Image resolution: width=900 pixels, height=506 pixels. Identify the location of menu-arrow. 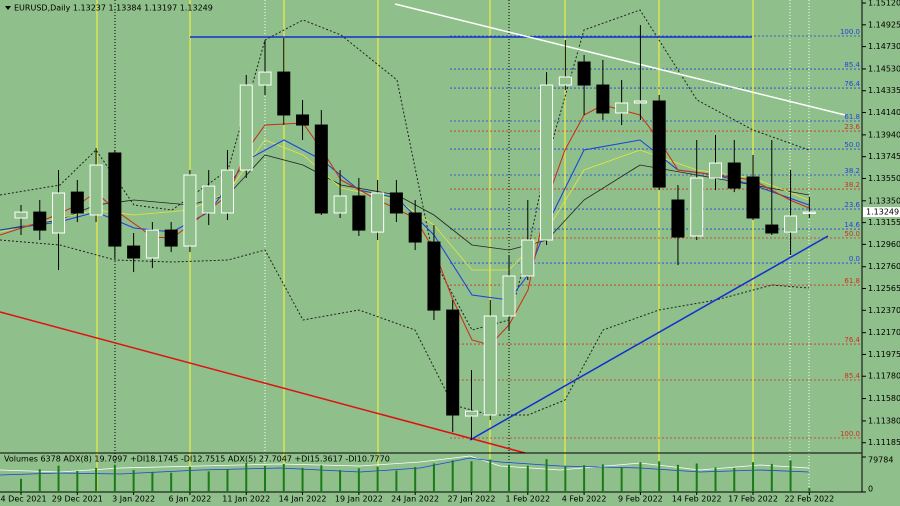
(8, 8).